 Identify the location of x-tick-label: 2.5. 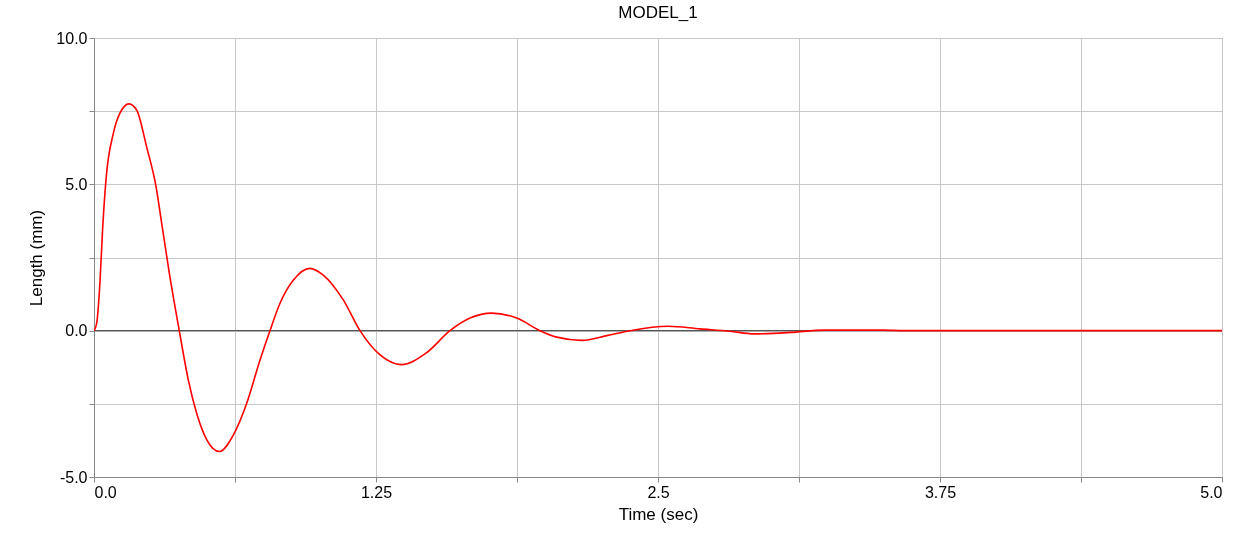
(658, 492).